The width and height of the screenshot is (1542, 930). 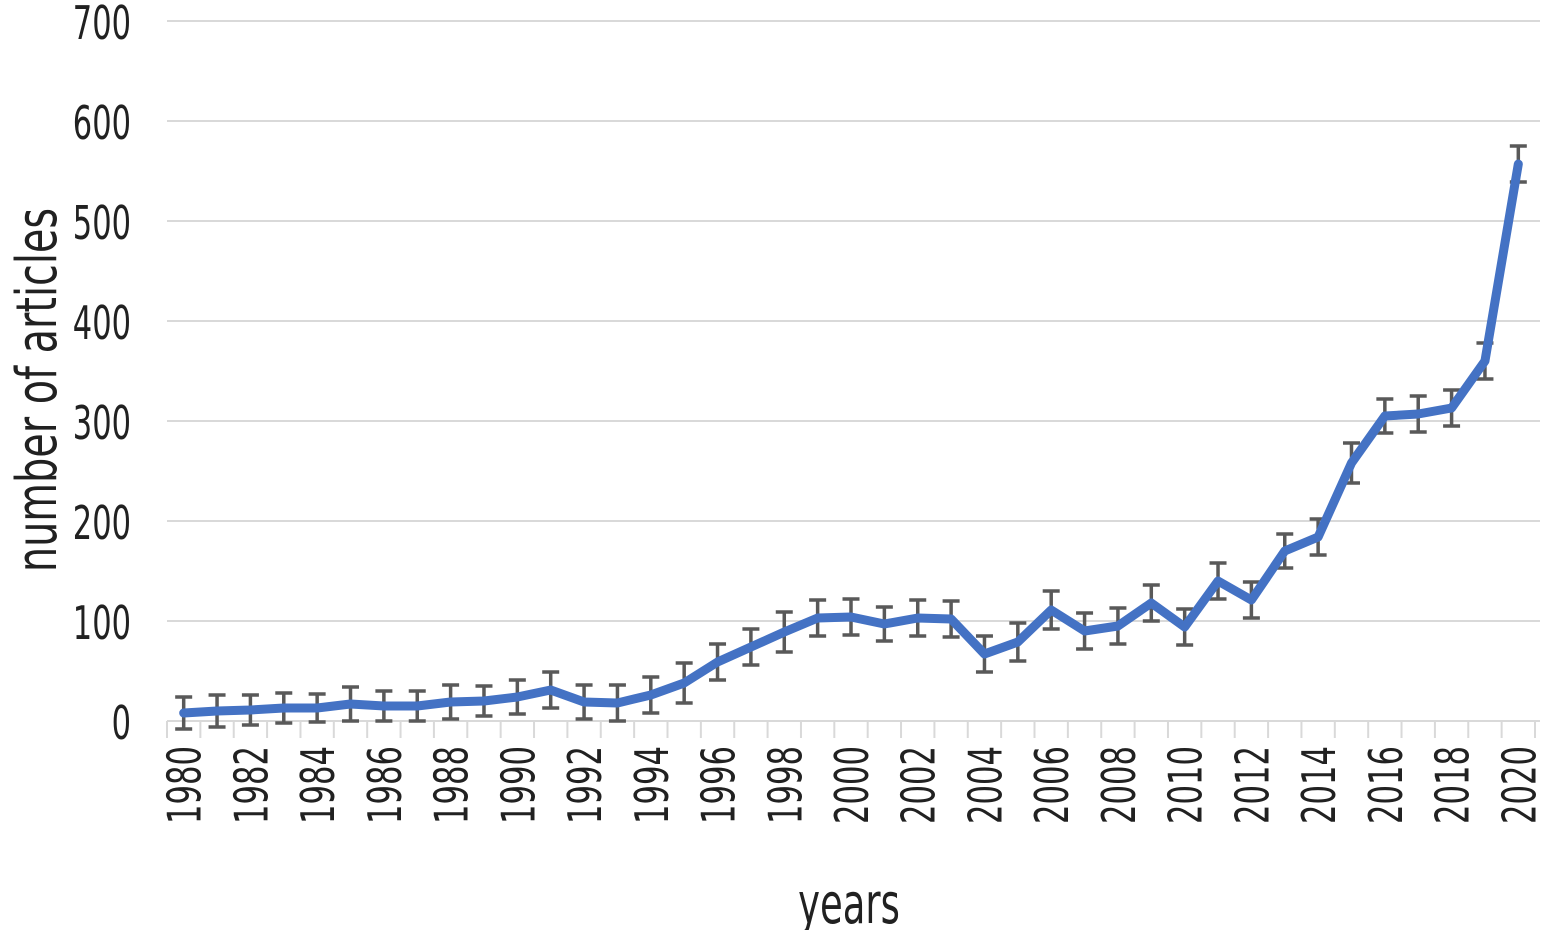 I want to click on x-tick-label: 2014, so click(x=1319, y=785).